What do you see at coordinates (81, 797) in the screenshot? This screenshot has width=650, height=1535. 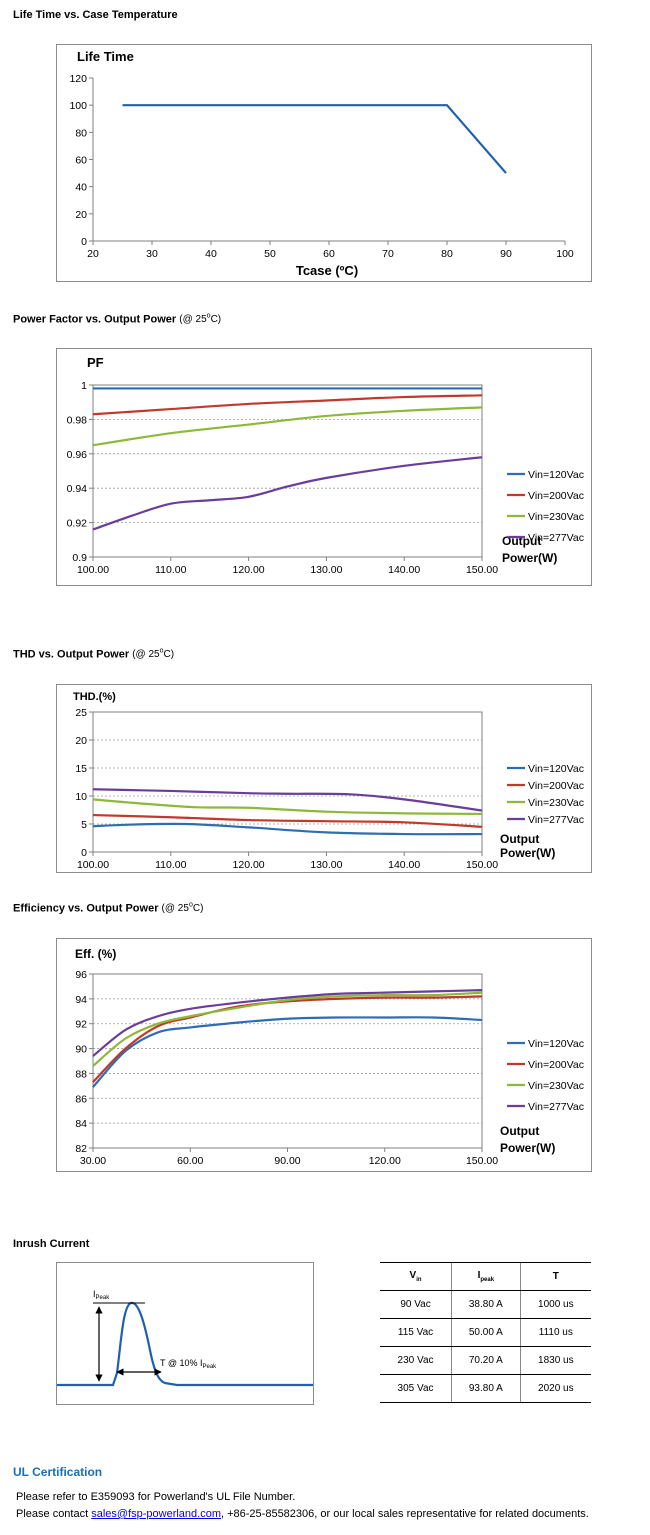 I see `thd-y-tick-label: 10` at bounding box center [81, 797].